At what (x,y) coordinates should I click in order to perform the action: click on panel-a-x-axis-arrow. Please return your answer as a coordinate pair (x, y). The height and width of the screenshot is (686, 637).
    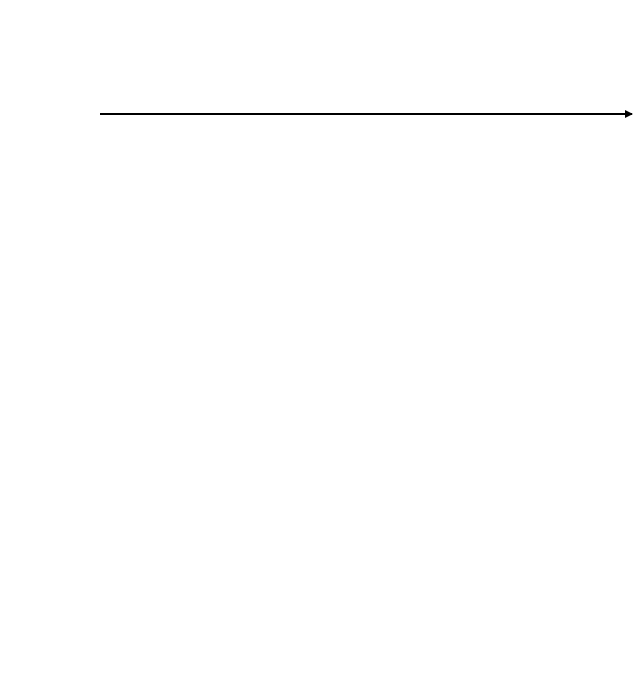
    Looking at the image, I should click on (366, 113).